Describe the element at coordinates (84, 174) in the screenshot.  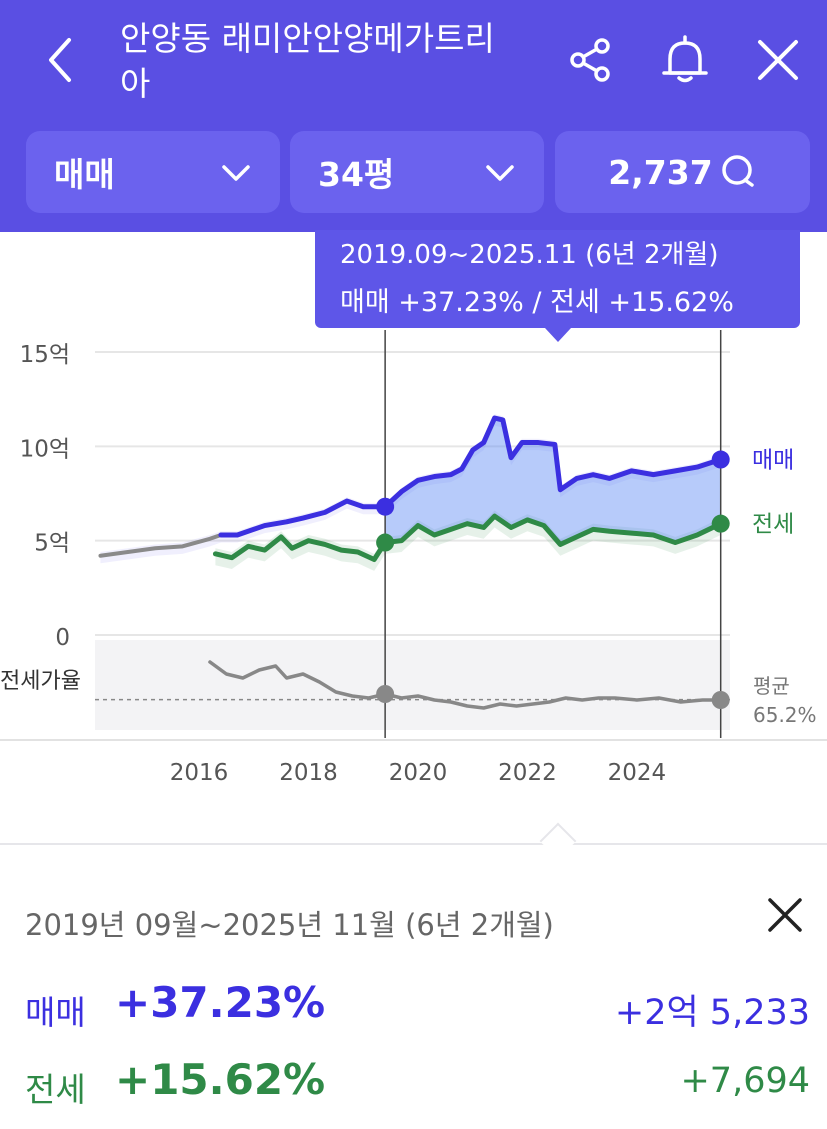
I see `deal-type-value: 매매` at that location.